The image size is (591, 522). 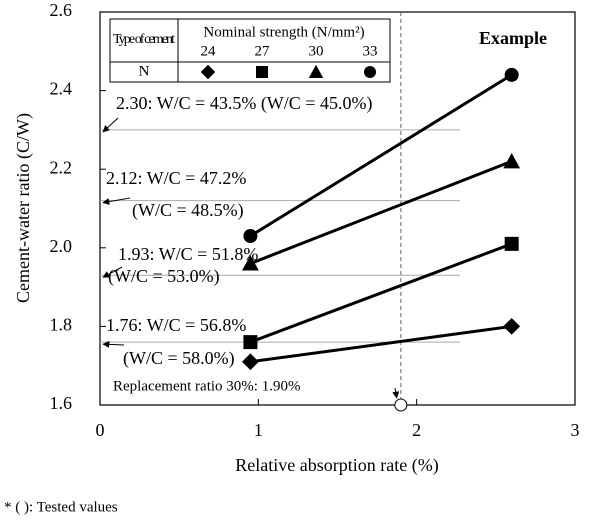 What do you see at coordinates (258, 430) in the screenshot?
I see `x-tick-label: 1` at bounding box center [258, 430].